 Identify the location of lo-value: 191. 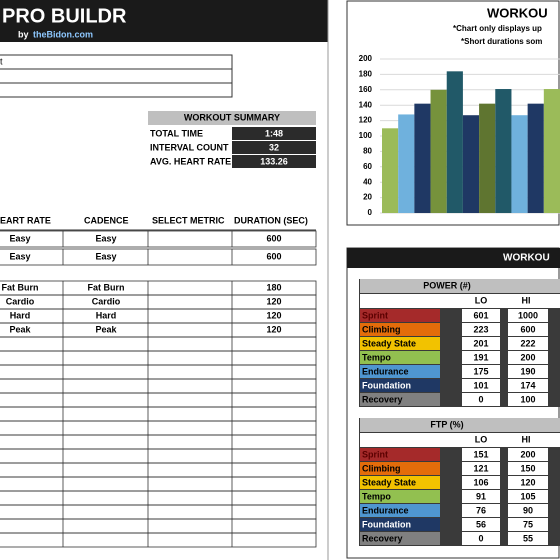
(480, 357).